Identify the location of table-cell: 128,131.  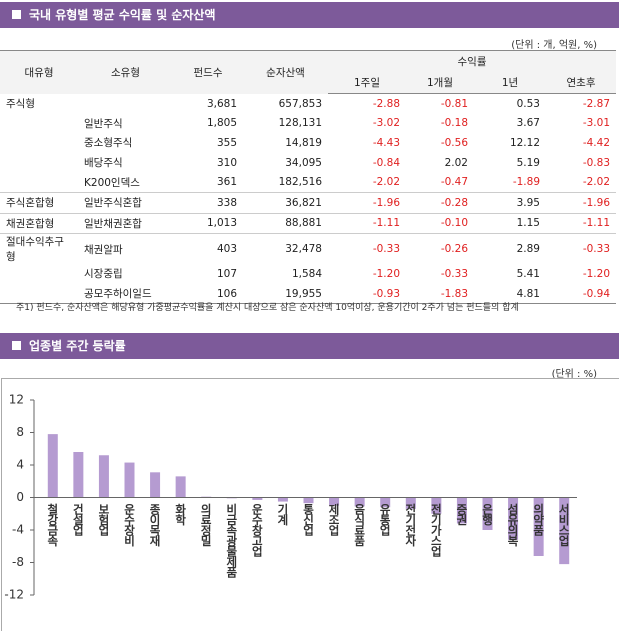
(300, 123).